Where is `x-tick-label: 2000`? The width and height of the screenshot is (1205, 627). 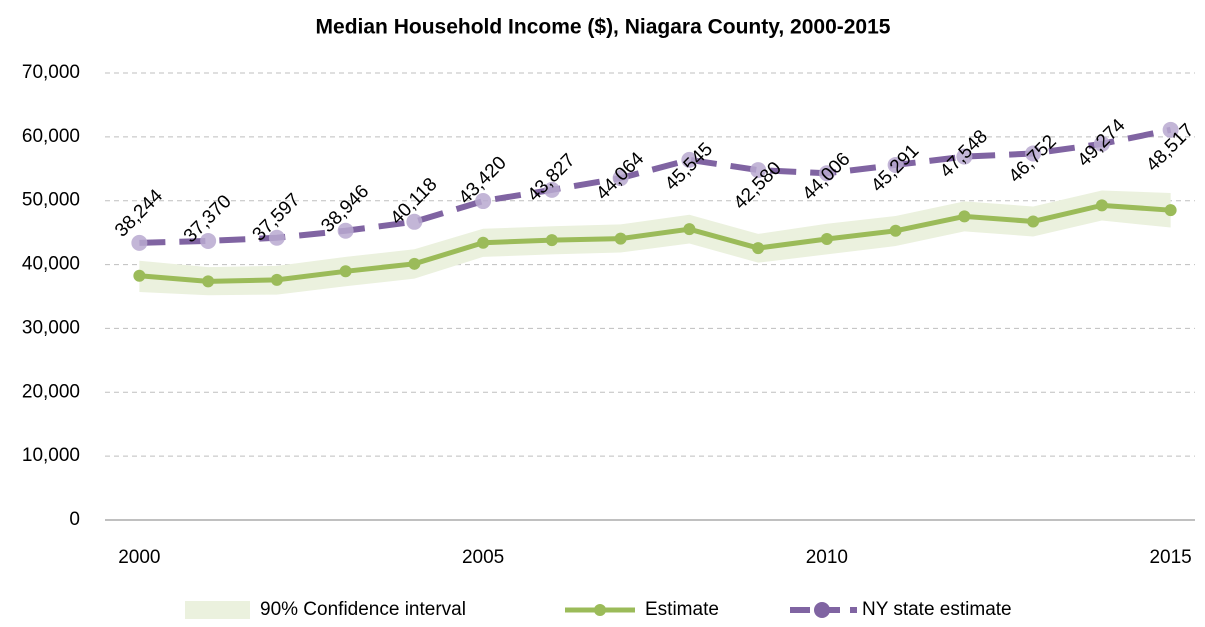 x-tick-label: 2000 is located at coordinates (139, 557).